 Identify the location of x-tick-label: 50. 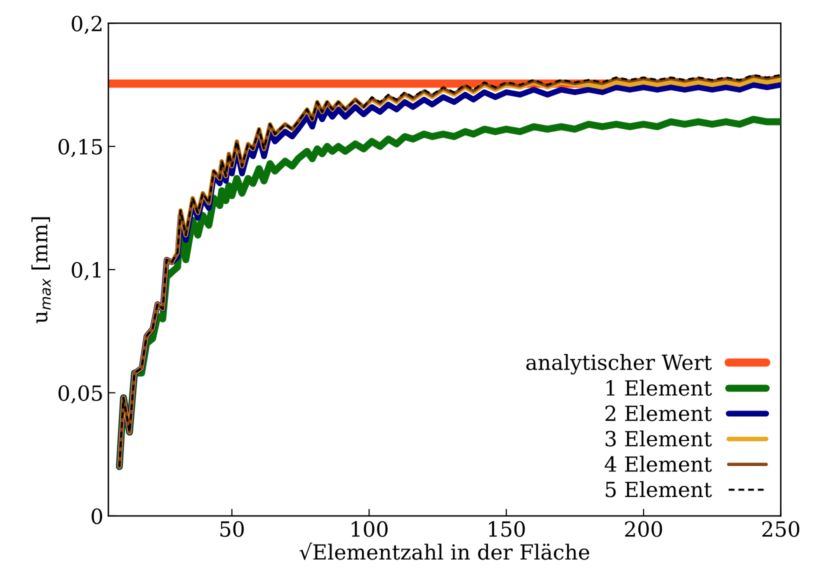
(232, 529).